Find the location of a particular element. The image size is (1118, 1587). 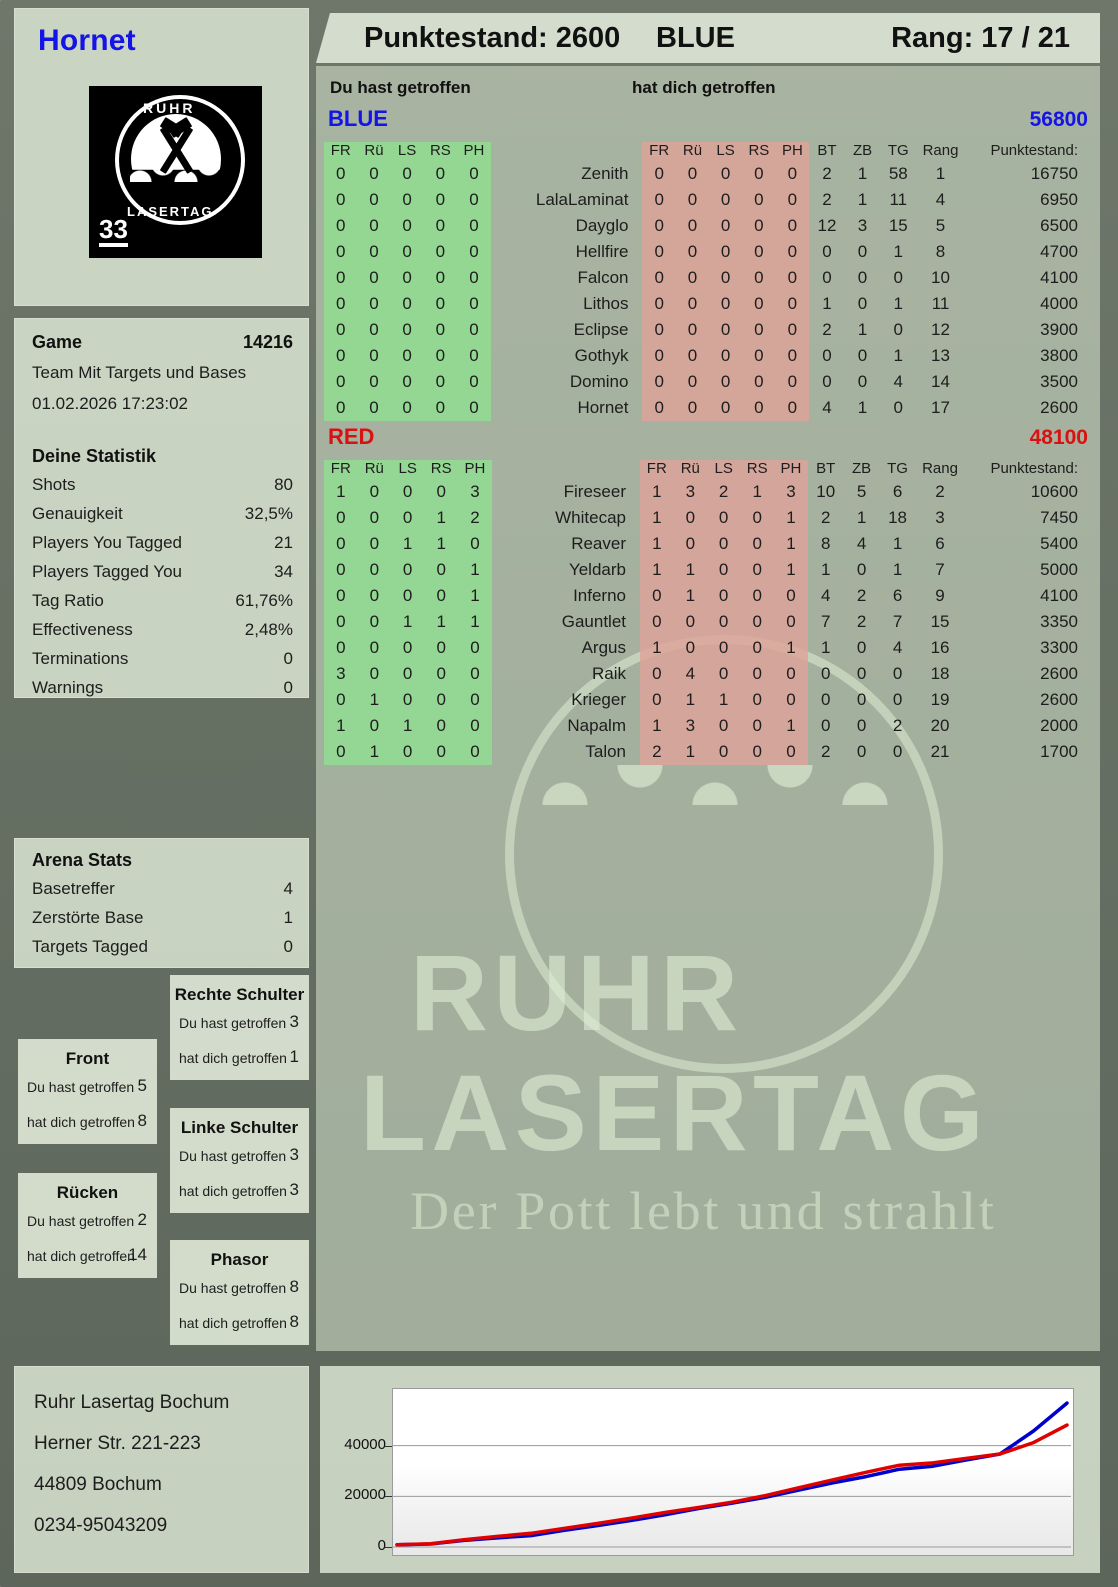

logo-number: 33 is located at coordinates (113, 231).